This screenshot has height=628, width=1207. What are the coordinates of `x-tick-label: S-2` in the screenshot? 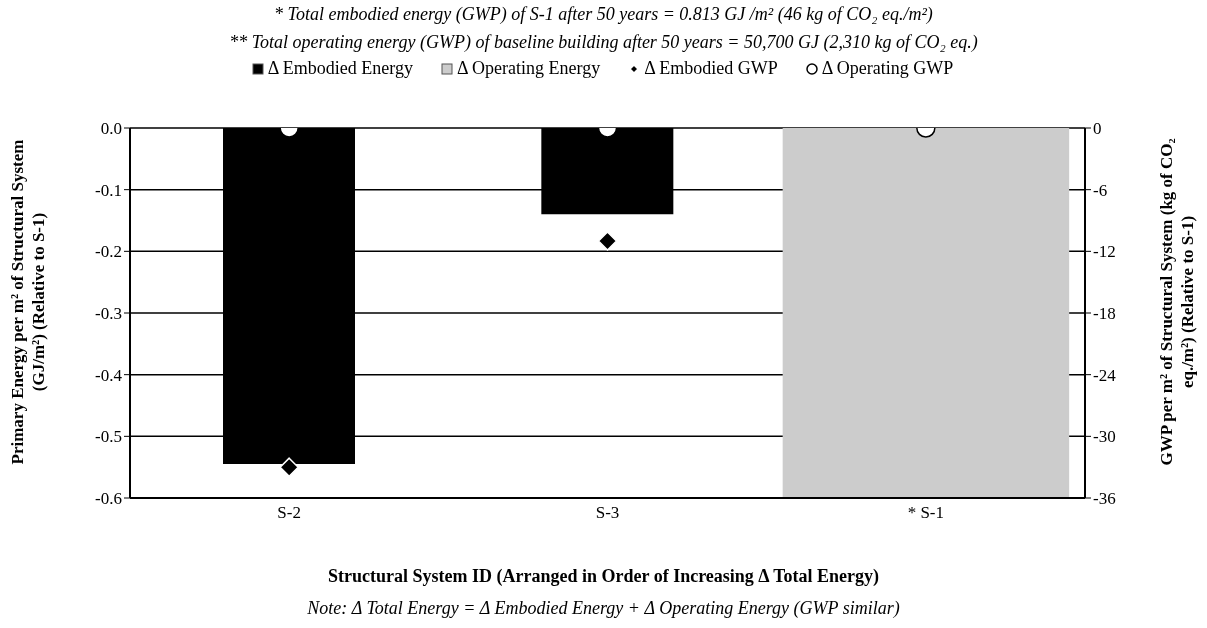 It's located at (289, 513).